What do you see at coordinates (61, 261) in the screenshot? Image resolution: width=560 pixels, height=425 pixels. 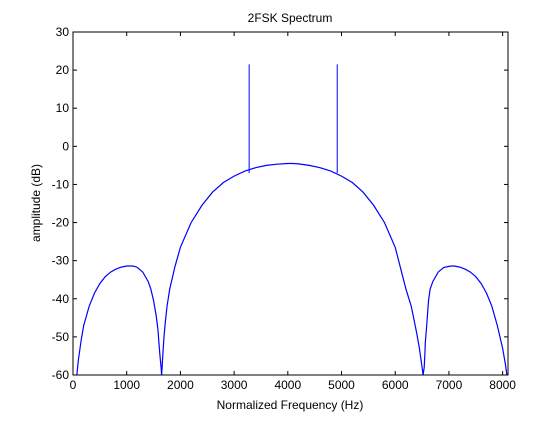 I see `y-tick-label: -30` at bounding box center [61, 261].